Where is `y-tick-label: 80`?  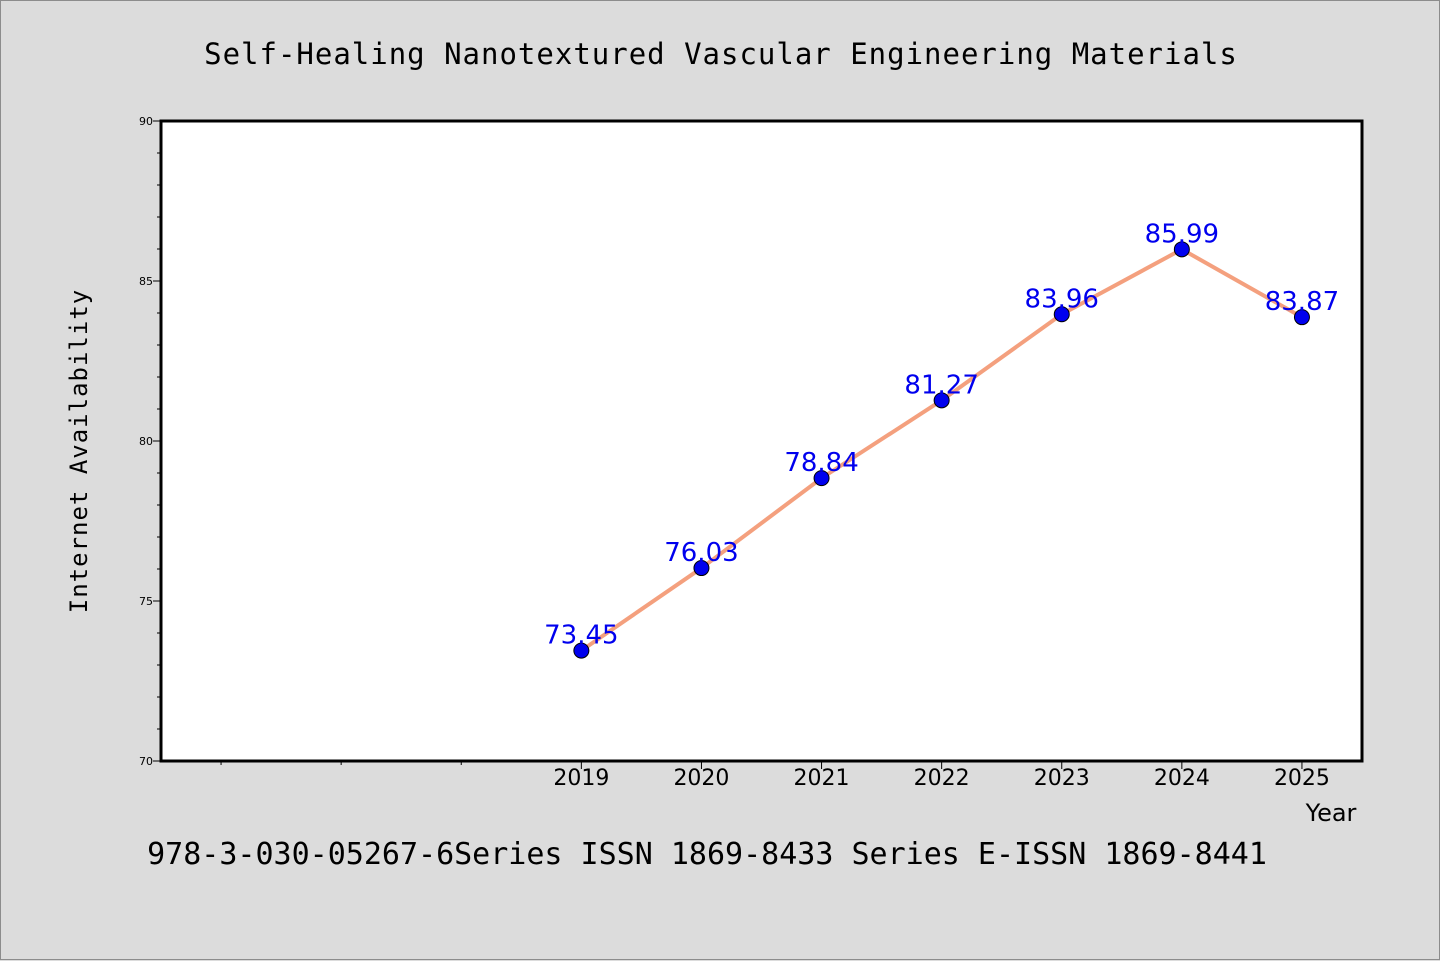 y-tick-label: 80 is located at coordinates (146, 441).